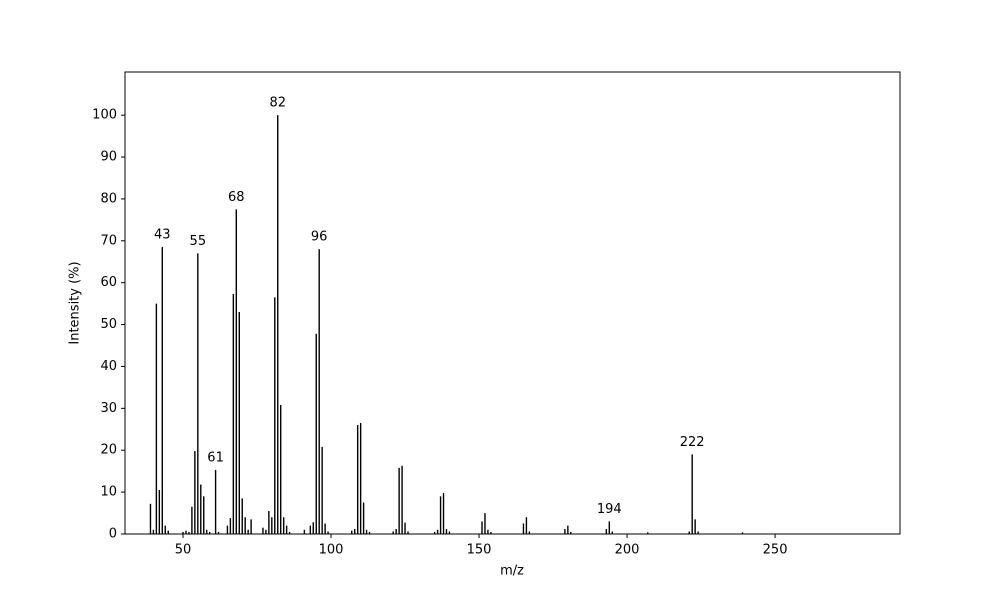 The height and width of the screenshot is (600, 1000). Describe the element at coordinates (108, 324) in the screenshot. I see `y-tick-label: 50` at that location.